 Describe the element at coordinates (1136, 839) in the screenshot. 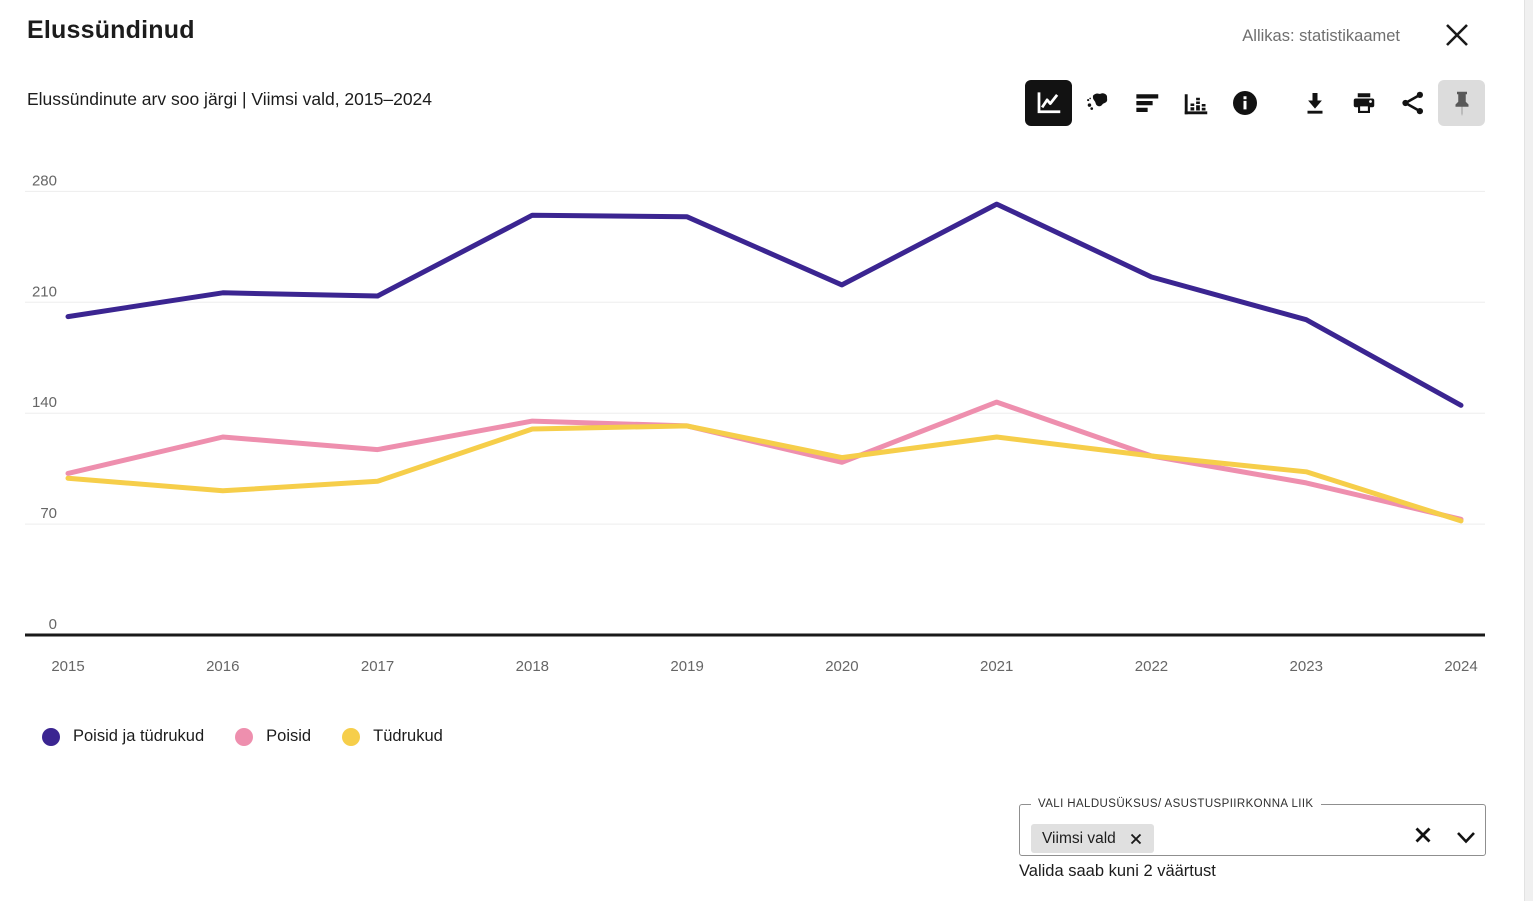

I see `chip-remove-icon` at that location.